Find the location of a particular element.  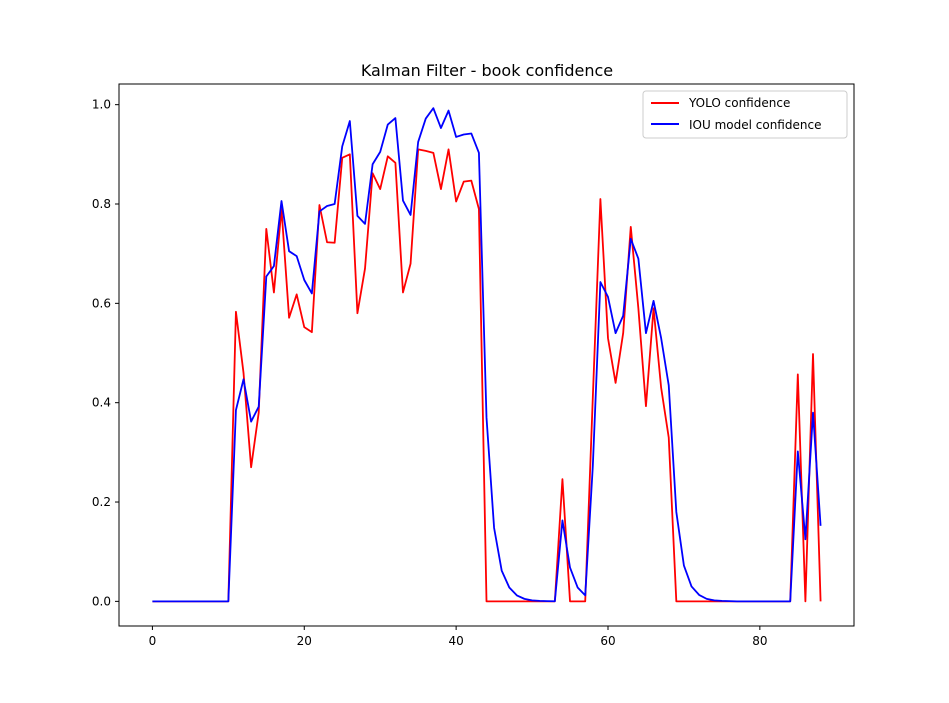

y-tick-label: 0.6 is located at coordinates (101, 303).